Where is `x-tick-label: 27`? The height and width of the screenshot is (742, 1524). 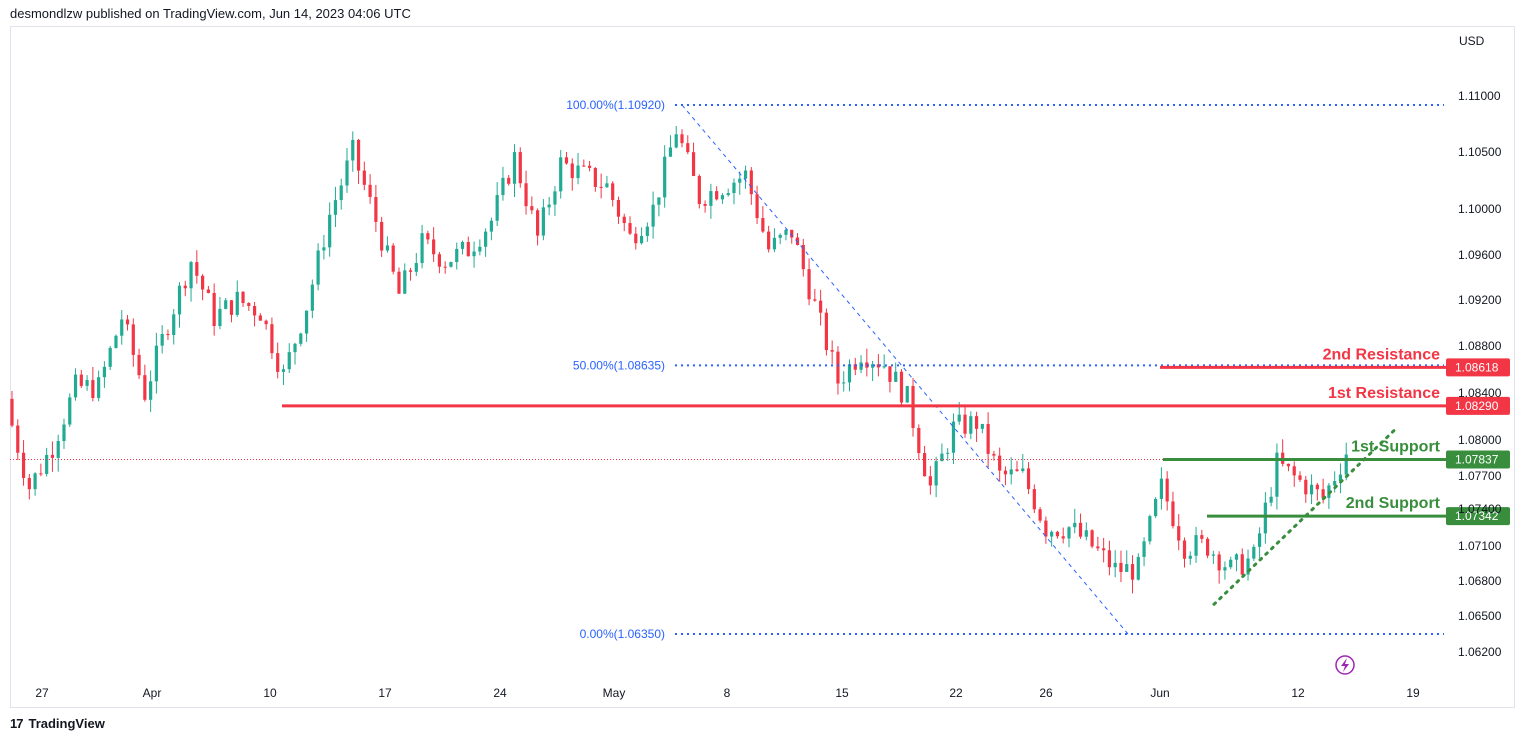
x-tick-label: 27 is located at coordinates (42, 693).